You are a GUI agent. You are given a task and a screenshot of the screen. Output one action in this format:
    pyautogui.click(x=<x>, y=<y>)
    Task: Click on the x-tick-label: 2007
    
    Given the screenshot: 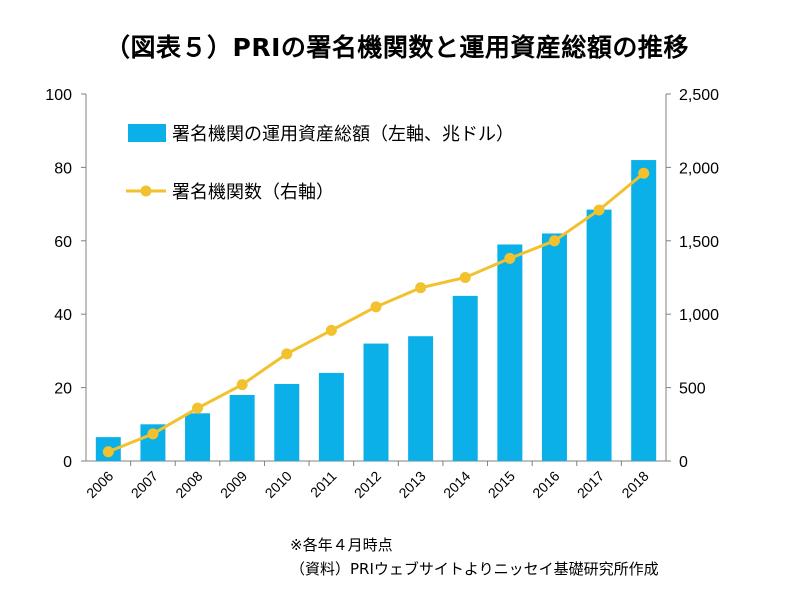 What is the action you would take?
    pyautogui.click(x=144, y=484)
    